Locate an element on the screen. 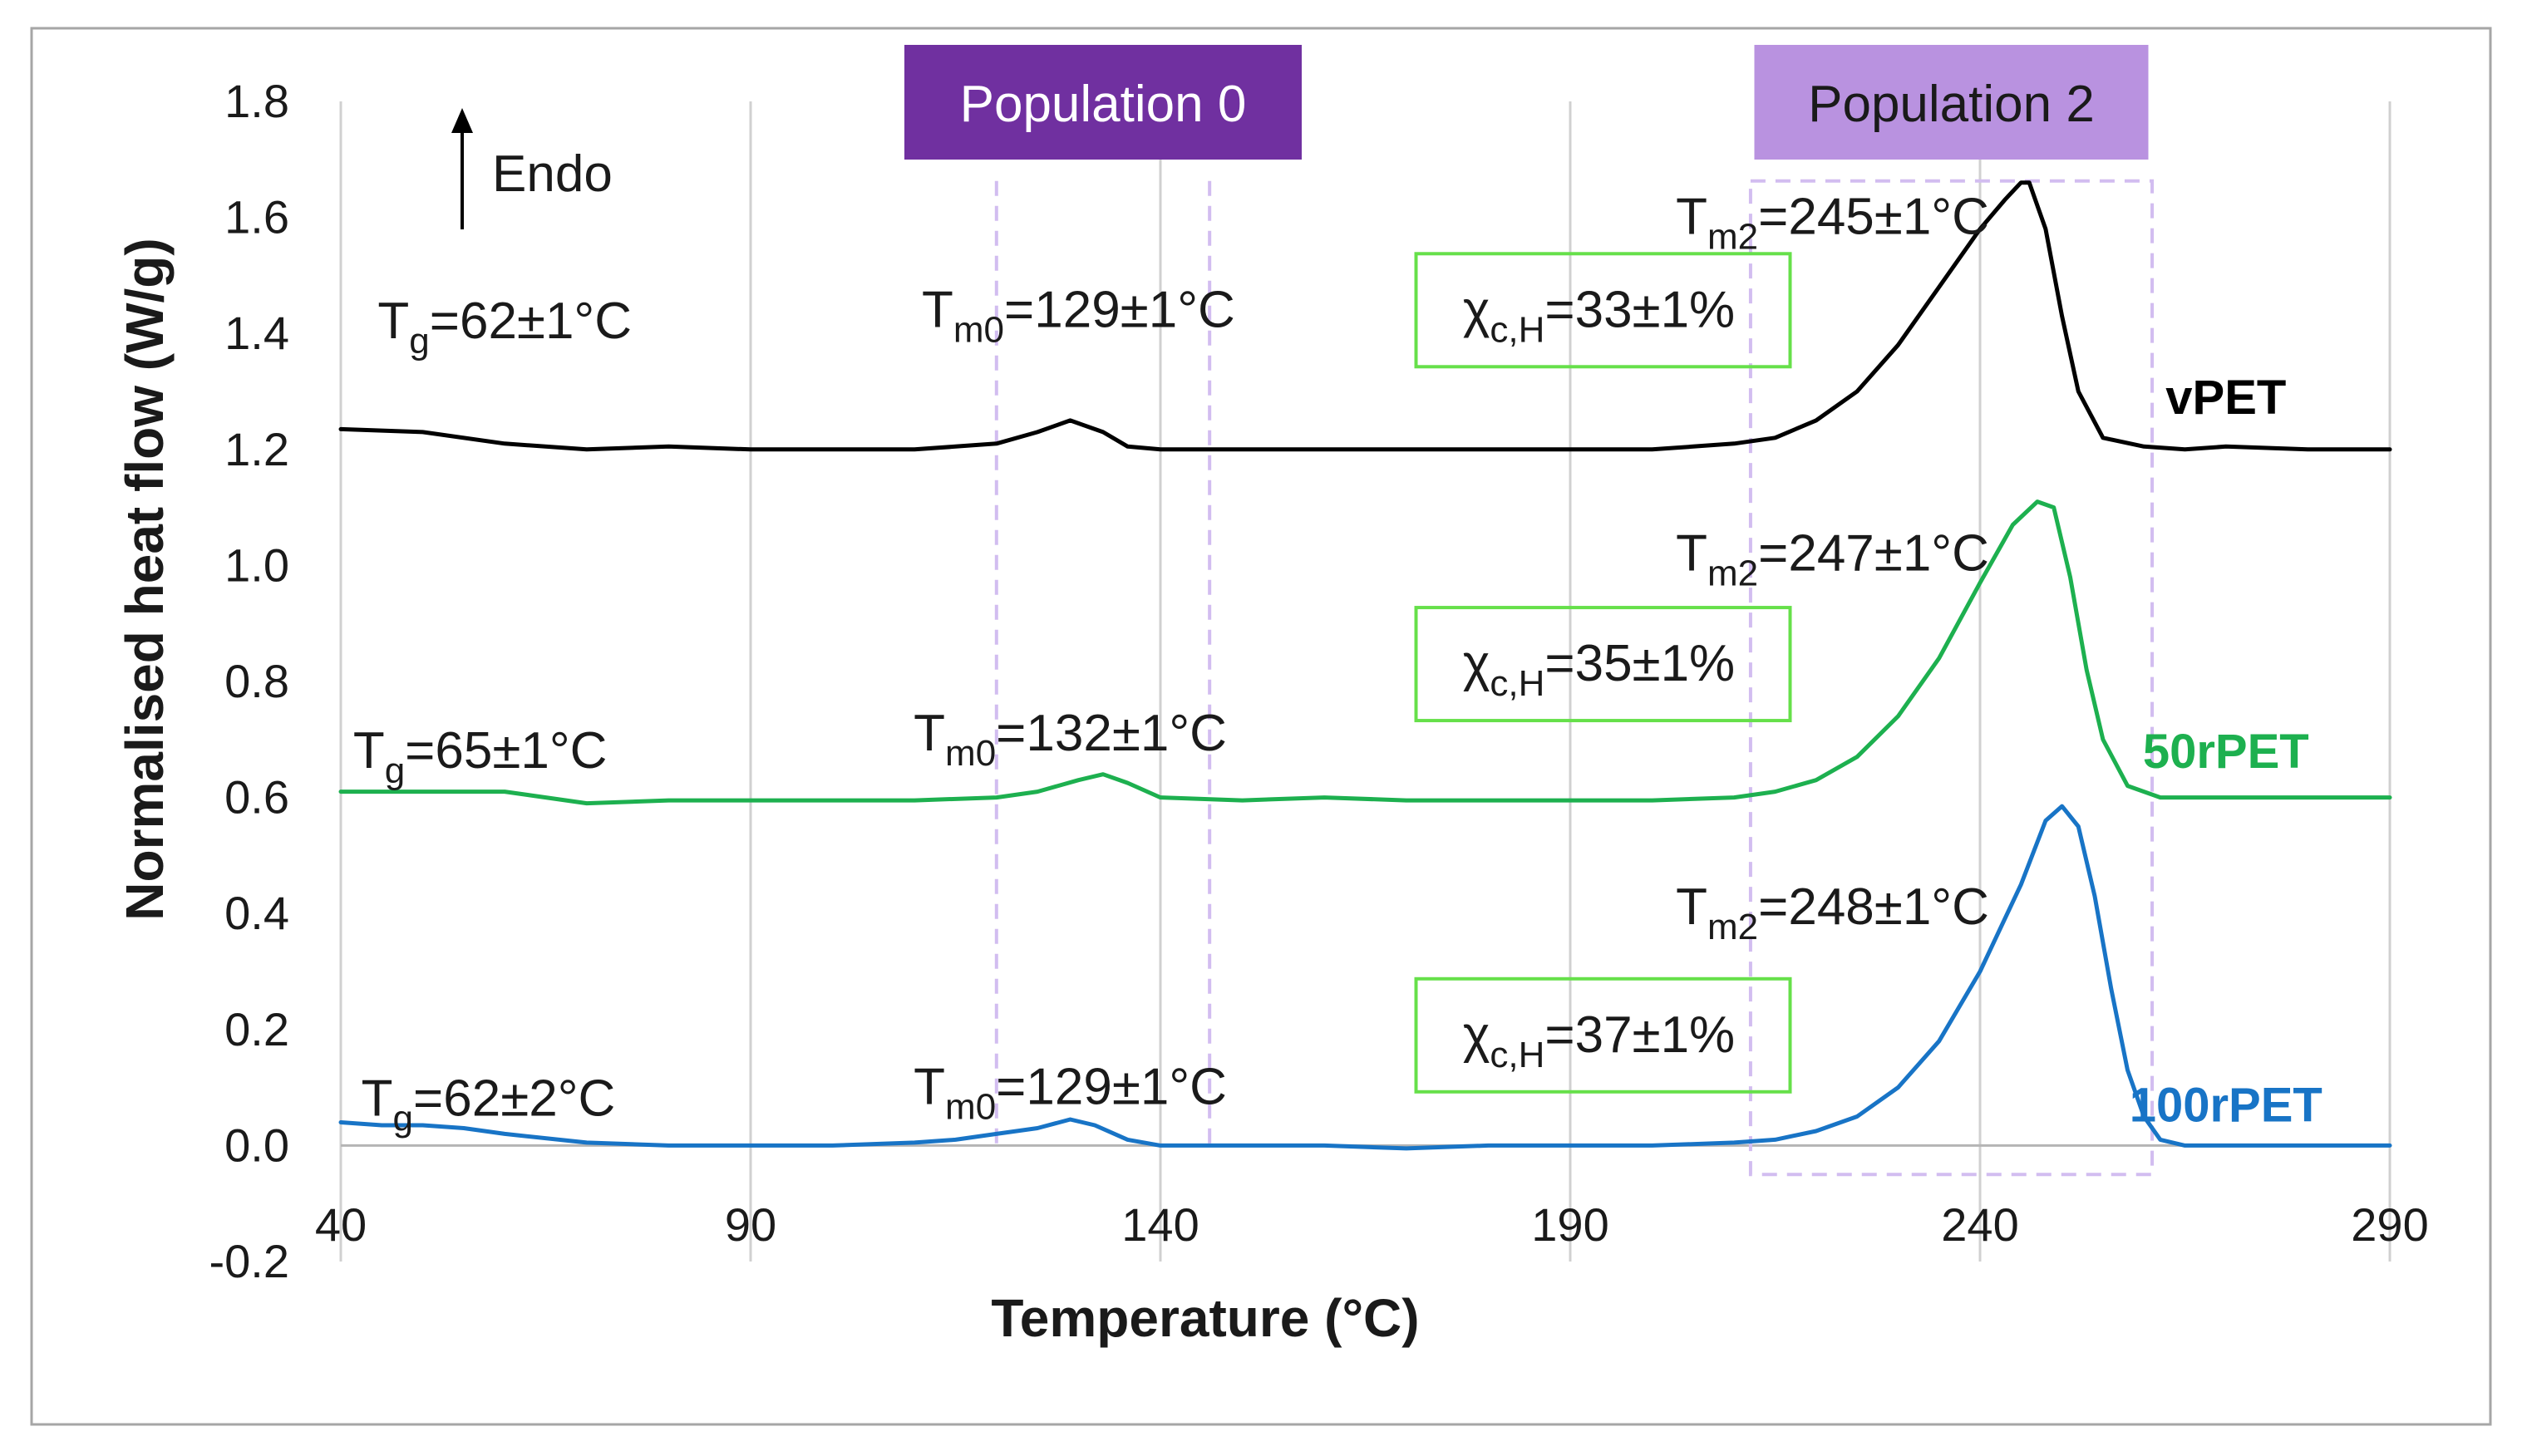  annotation-box-vpet-chi is located at coordinates (1603, 310).